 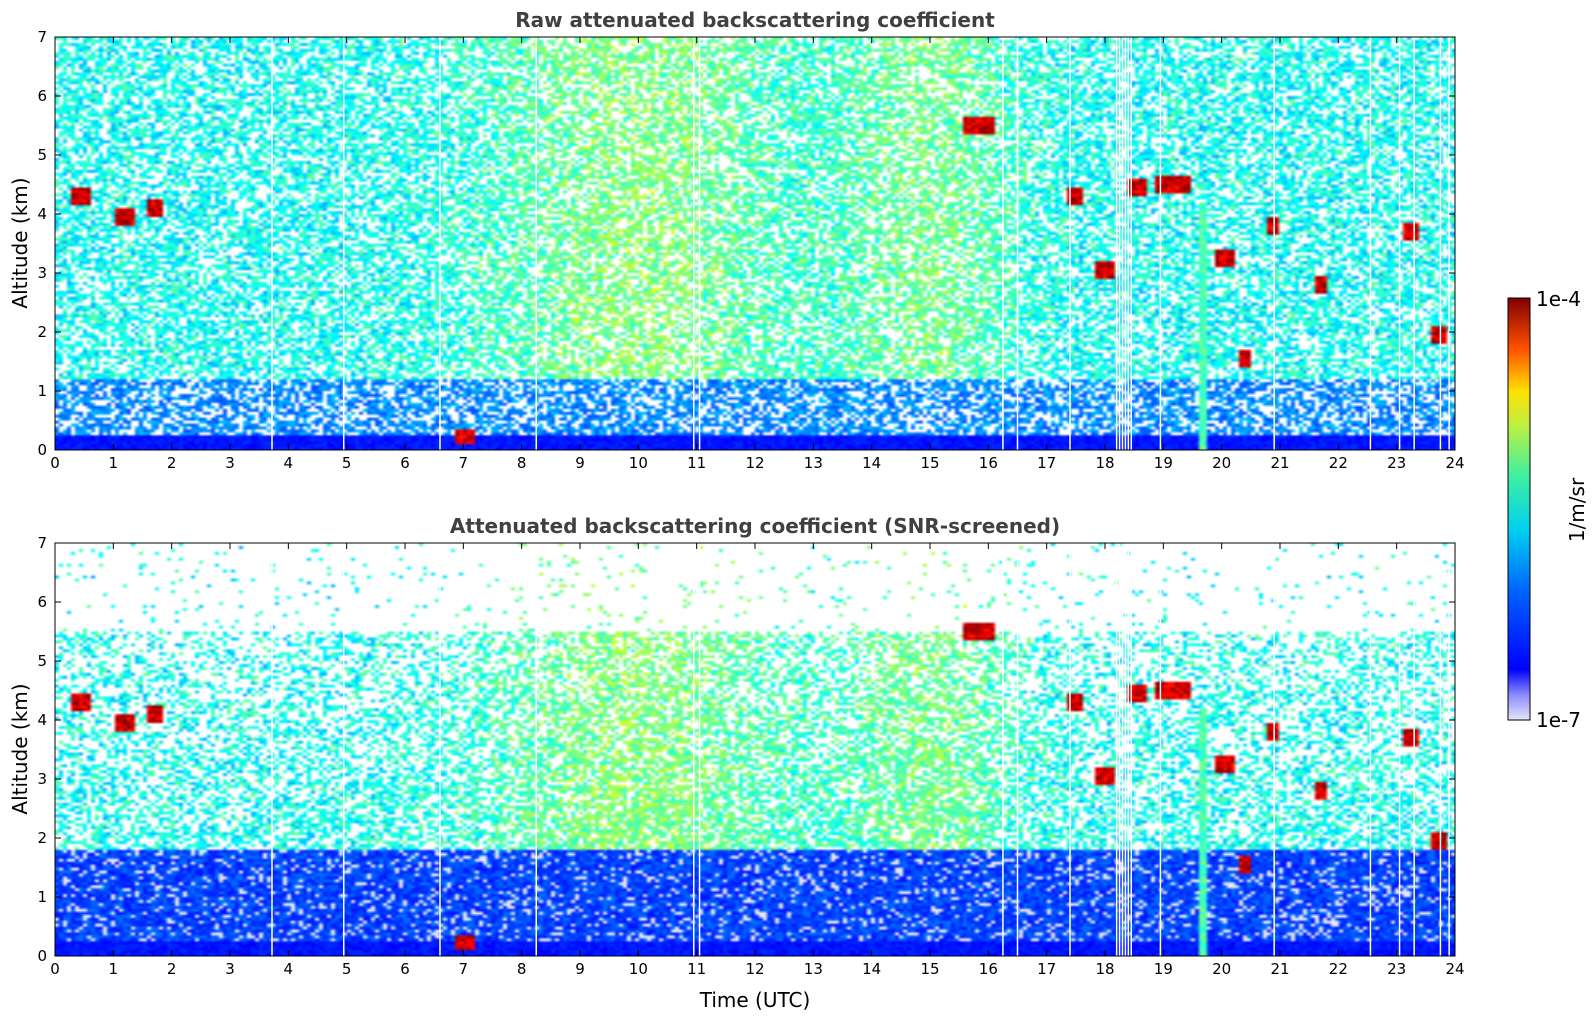 What do you see at coordinates (1519, 509) in the screenshot?
I see `colorbar` at bounding box center [1519, 509].